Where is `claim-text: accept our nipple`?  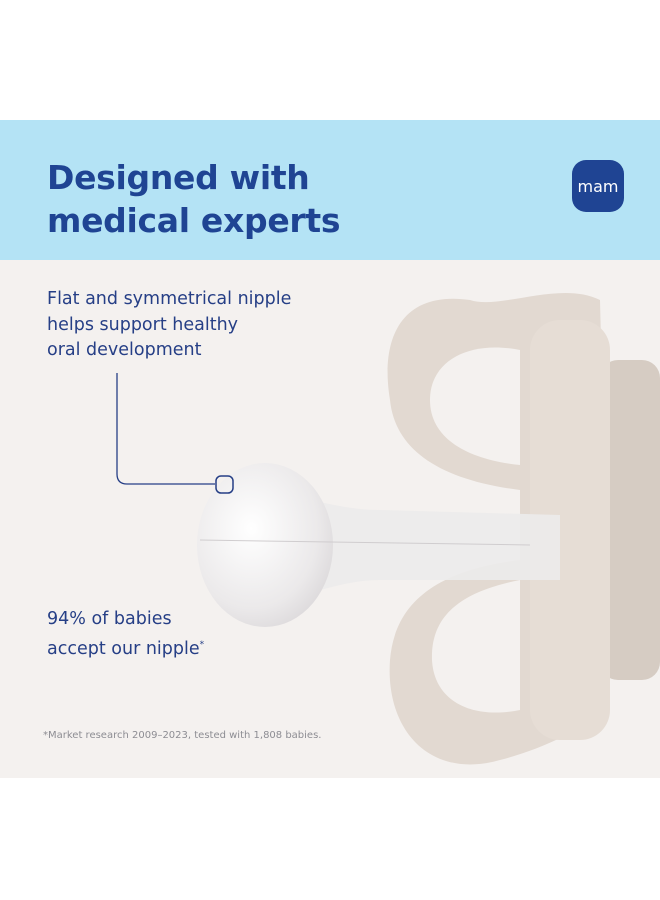
claim-text: accept our nipple is located at coordinates (123, 648).